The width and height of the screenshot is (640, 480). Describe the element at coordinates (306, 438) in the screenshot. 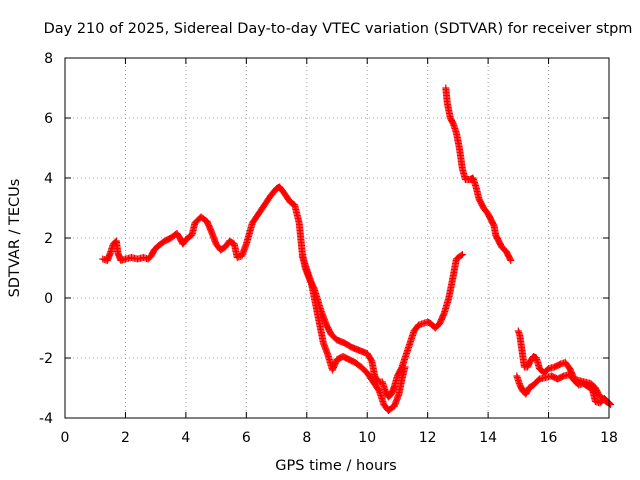

I see `x-tick-label: 8` at that location.